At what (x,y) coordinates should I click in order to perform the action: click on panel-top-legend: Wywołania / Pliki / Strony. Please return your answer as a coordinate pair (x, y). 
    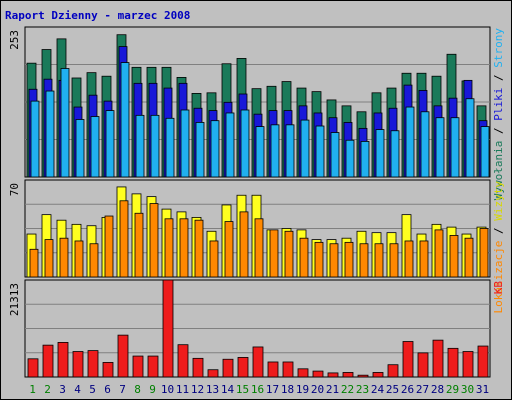
    Looking at the image, I should click on (498, 114).